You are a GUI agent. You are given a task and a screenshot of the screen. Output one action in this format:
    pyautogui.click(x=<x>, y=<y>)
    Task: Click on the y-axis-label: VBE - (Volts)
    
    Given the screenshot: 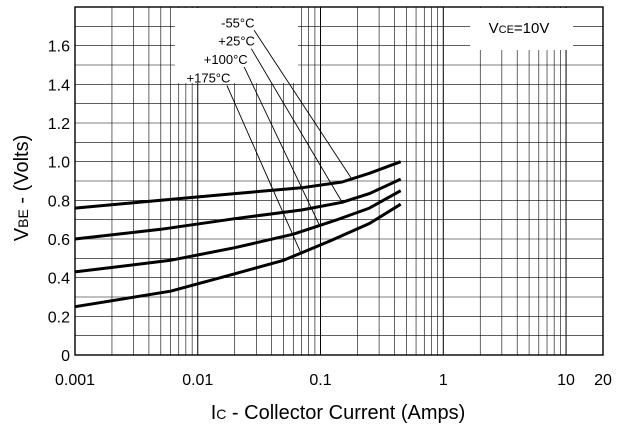 What is the action you would take?
    pyautogui.click(x=22, y=188)
    